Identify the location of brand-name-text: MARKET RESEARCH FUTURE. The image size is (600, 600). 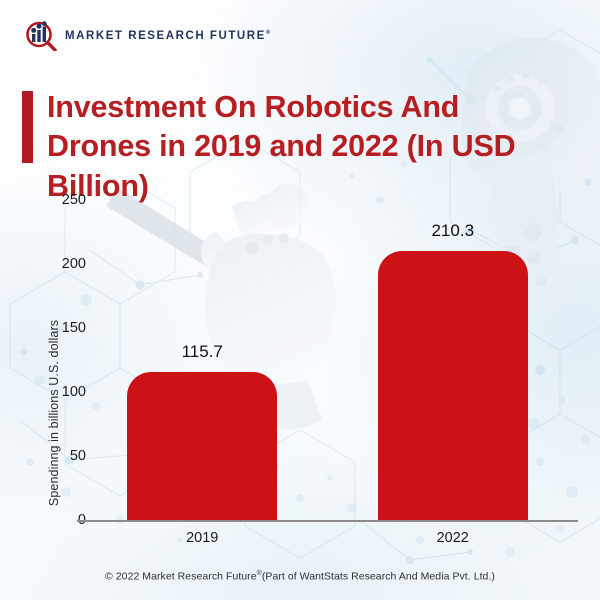
(165, 36).